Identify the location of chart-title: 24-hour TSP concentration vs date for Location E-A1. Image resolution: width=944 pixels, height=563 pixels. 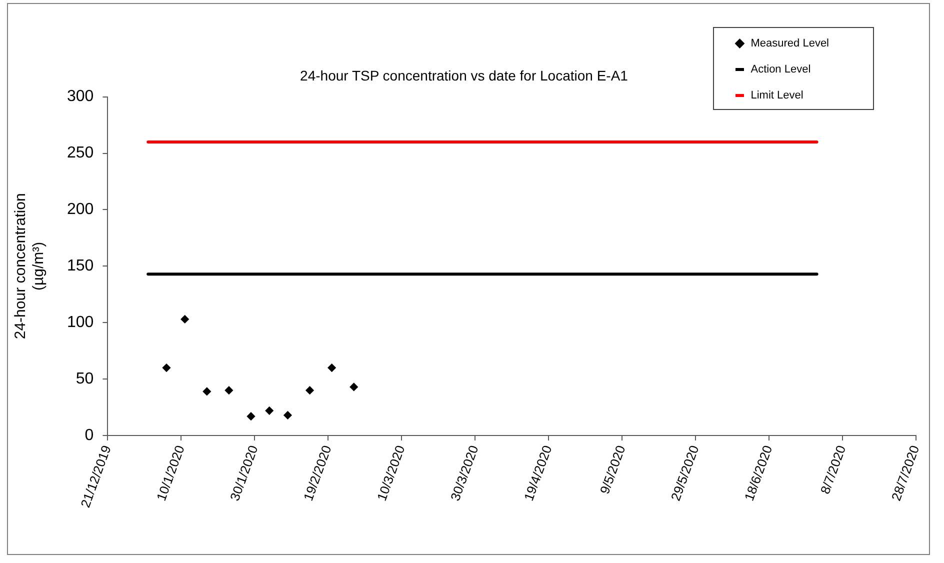
(464, 75).